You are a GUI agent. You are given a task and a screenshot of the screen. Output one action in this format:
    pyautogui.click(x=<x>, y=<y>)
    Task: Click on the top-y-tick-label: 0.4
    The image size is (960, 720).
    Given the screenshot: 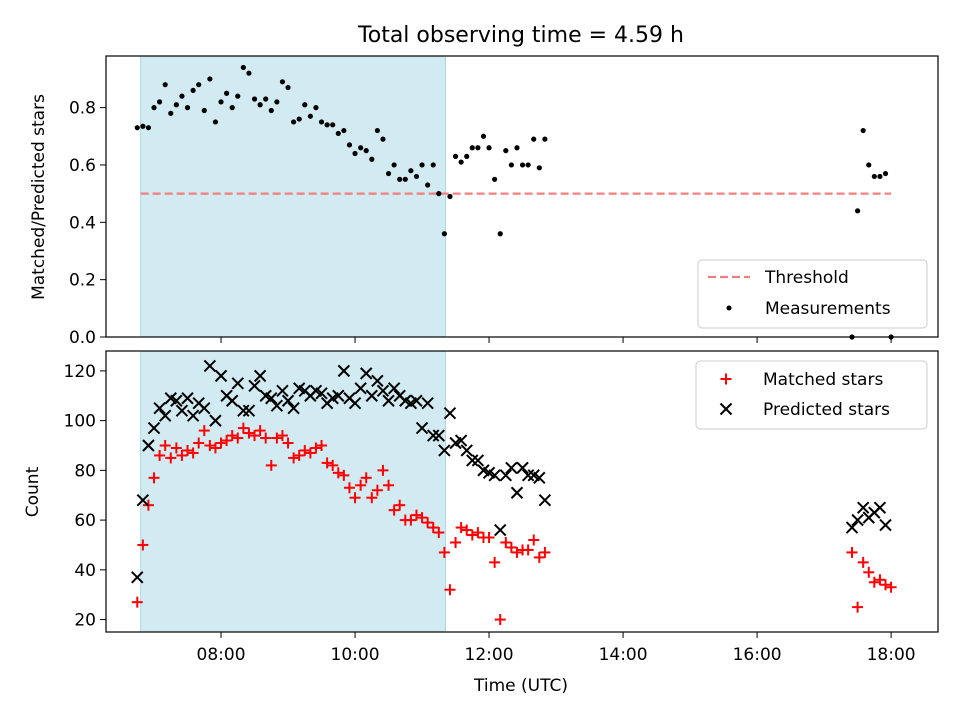 What is the action you would take?
    pyautogui.click(x=82, y=223)
    